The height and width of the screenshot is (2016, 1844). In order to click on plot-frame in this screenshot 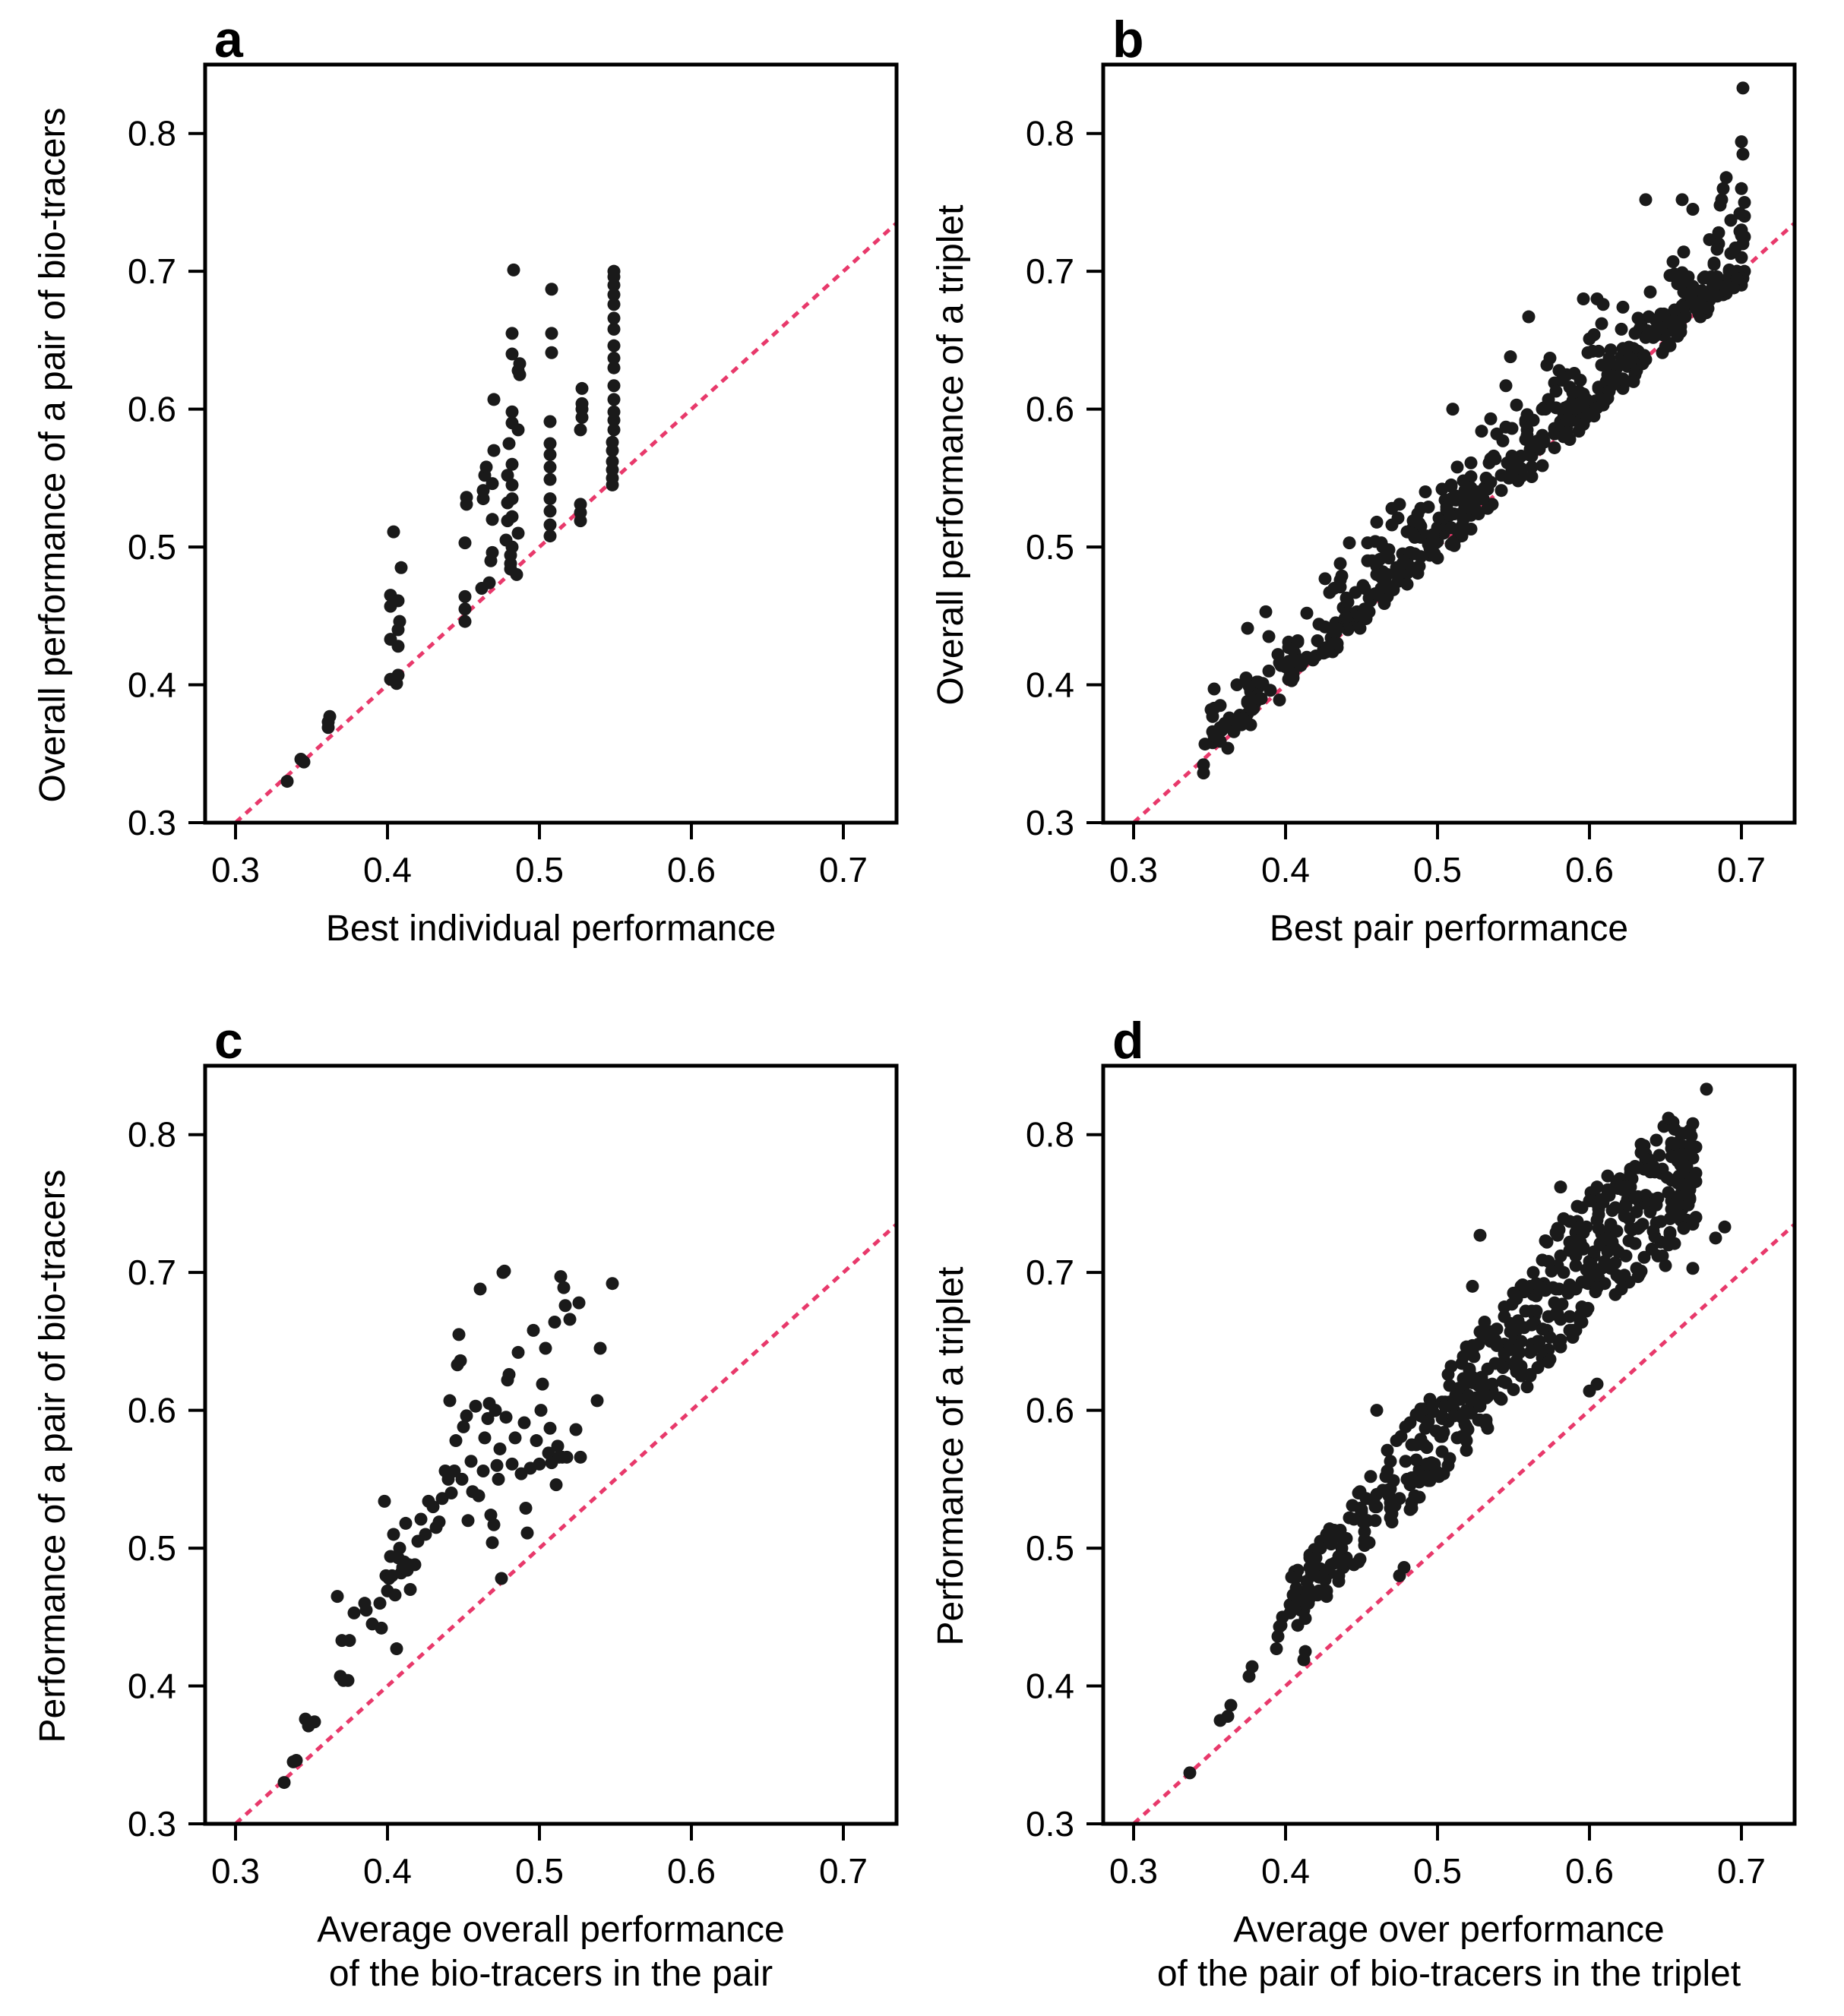, I will do `click(551, 443)`.